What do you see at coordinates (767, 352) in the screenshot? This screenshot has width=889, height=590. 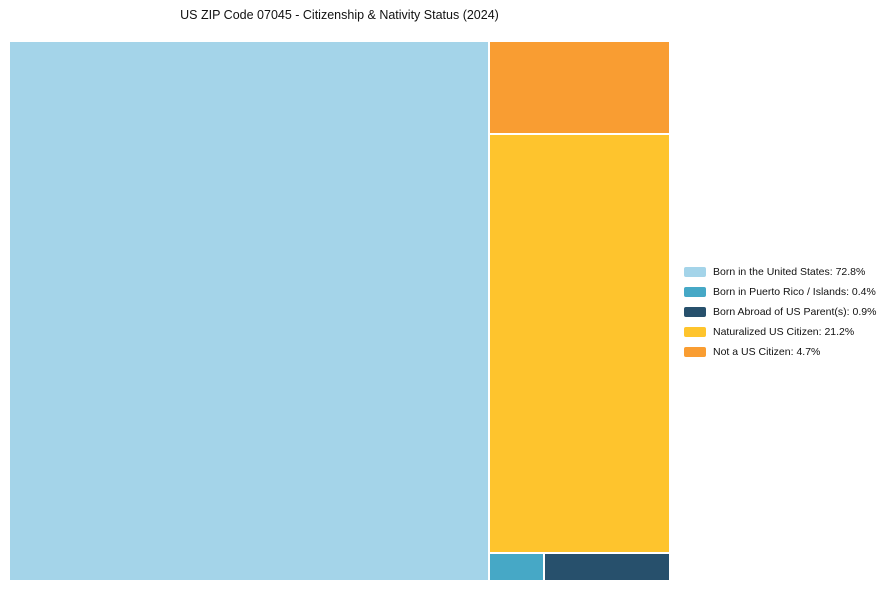 I see `legend-label: Not a US Citizen: 4.7%` at bounding box center [767, 352].